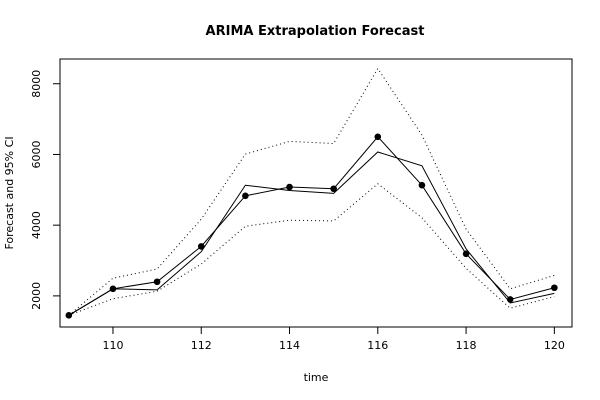 Image resolution: width=600 pixels, height=400 pixels. Describe the element at coordinates (45, 190) in the screenshot. I see `y-axis: 2000 4000 6000 8000` at that location.